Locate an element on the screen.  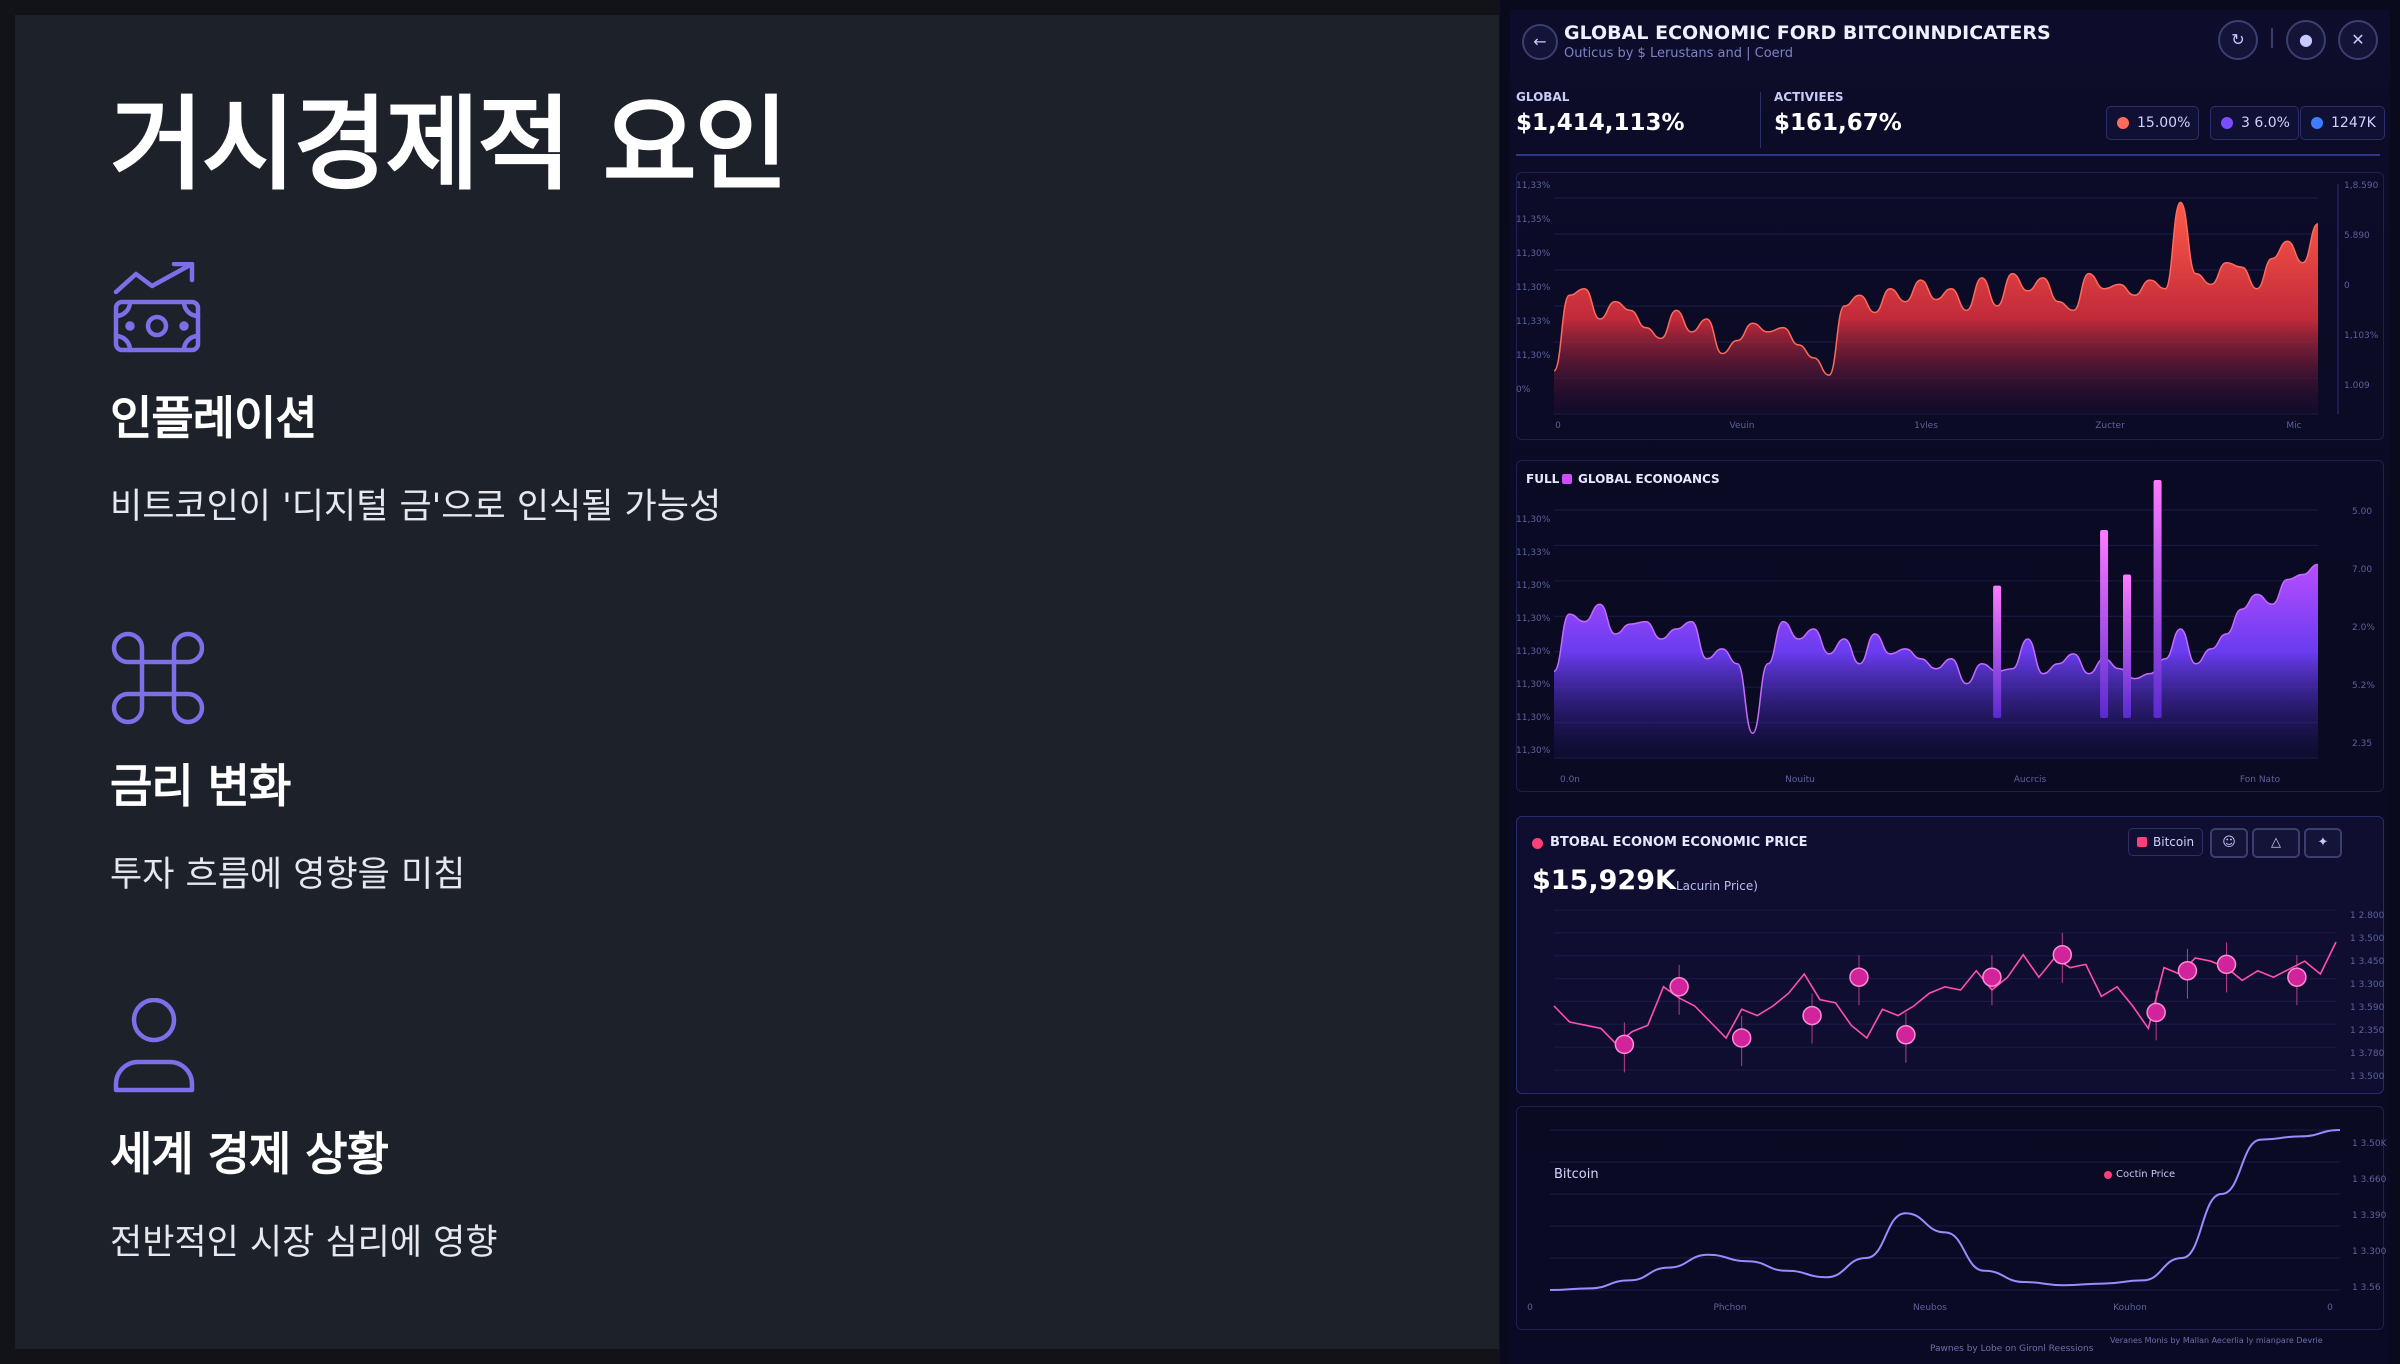
chart-panel-red is located at coordinates (1950, 306).